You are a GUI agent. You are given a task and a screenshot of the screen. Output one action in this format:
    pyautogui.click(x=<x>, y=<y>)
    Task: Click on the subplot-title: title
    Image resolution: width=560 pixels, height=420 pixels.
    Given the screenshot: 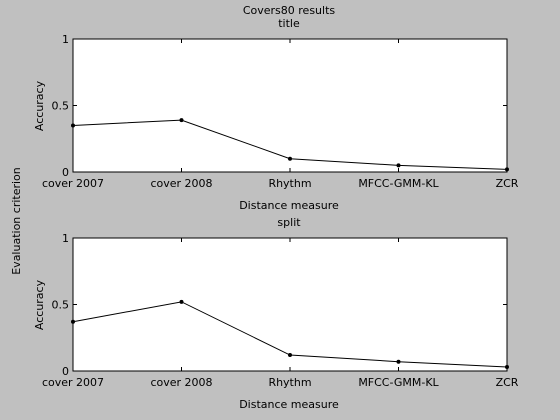 What is the action you would take?
    pyautogui.click(x=289, y=23)
    